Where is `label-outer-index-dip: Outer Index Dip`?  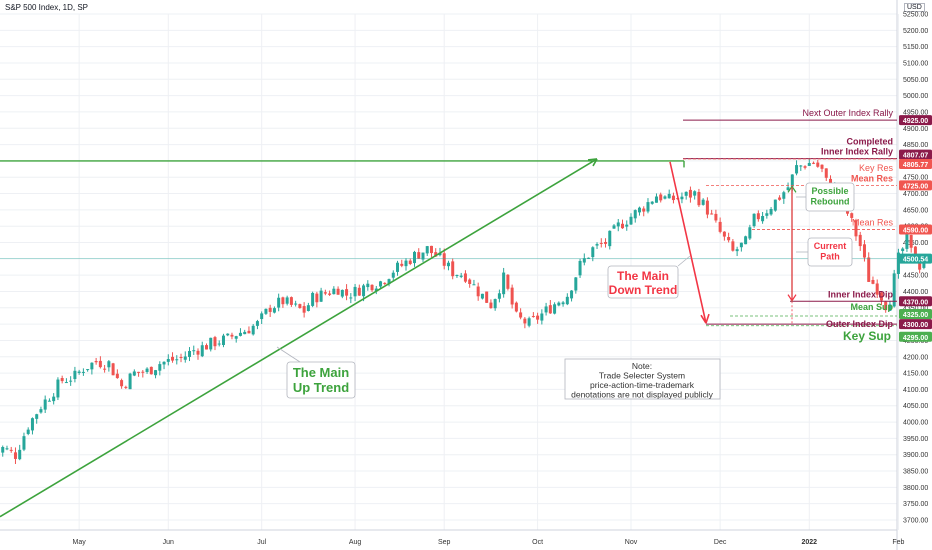
label-outer-index-dip: Outer Index Dip is located at coordinates (860, 324).